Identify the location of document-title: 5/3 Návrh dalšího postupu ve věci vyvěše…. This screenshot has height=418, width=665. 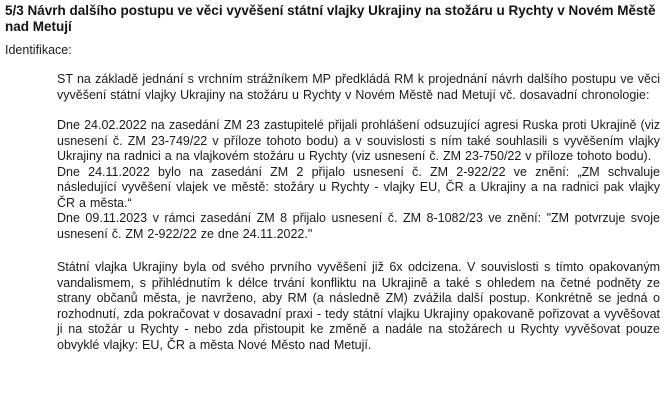
(330, 18).